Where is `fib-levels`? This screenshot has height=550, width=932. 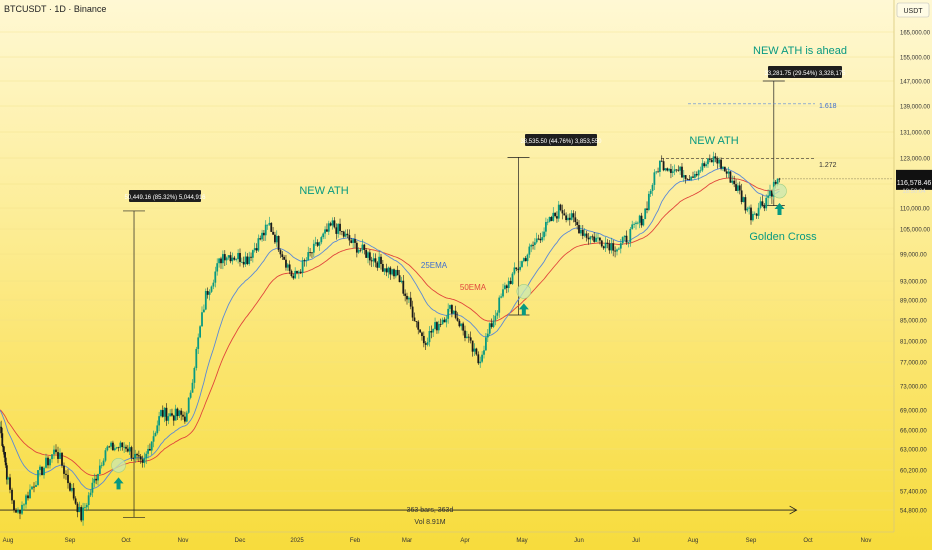 fib-levels is located at coordinates (738, 131).